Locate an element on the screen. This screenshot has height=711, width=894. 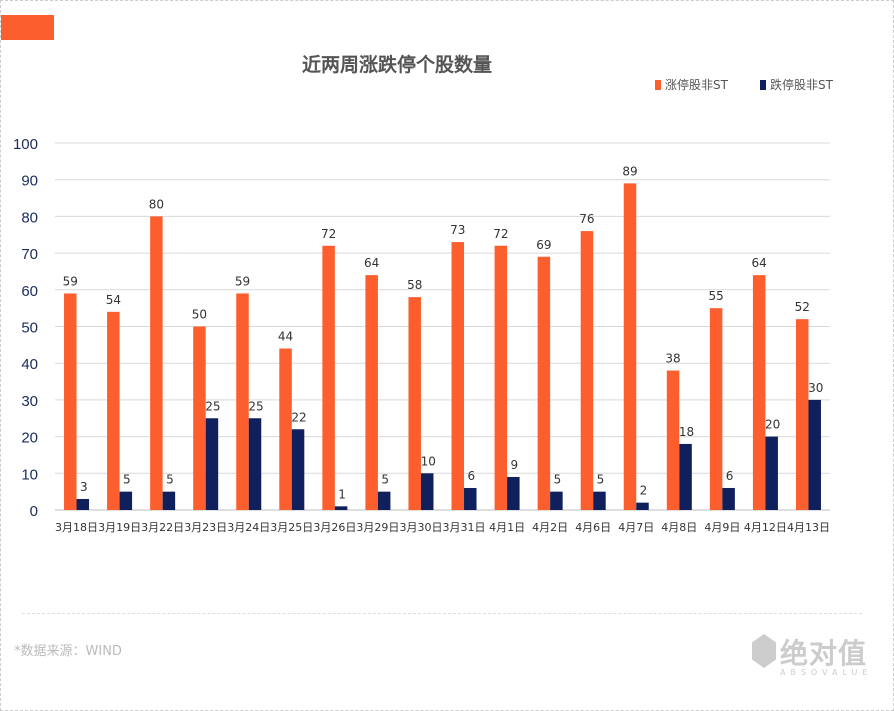
y-tick-label: 20 is located at coordinates (29, 438).